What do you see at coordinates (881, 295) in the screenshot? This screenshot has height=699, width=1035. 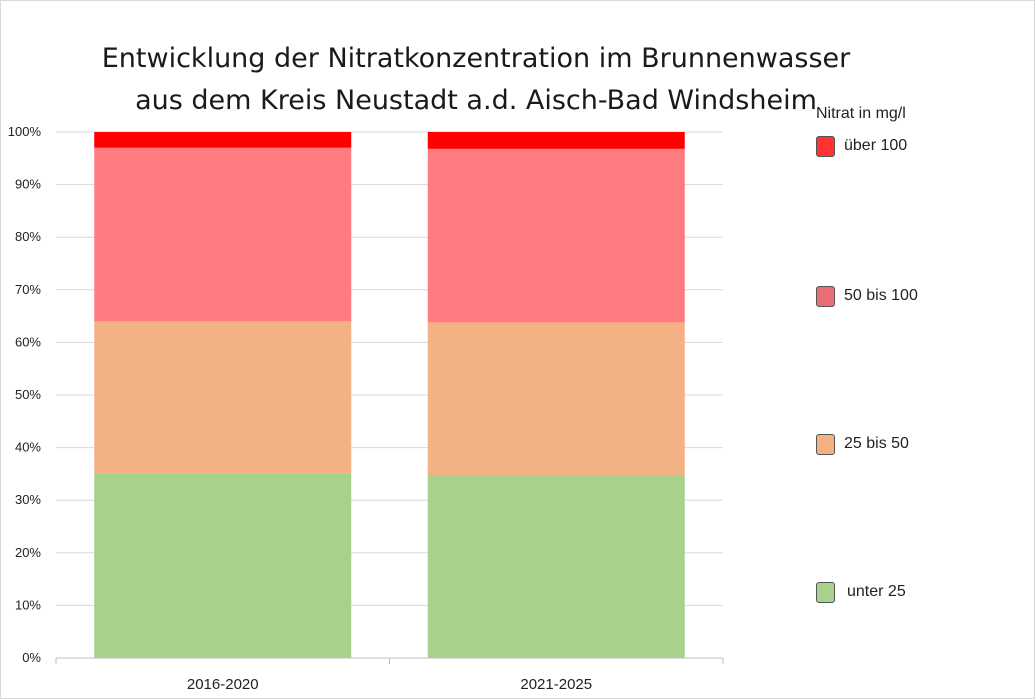 I see `legend-label-50-bis-100: 50 bis 100` at bounding box center [881, 295].